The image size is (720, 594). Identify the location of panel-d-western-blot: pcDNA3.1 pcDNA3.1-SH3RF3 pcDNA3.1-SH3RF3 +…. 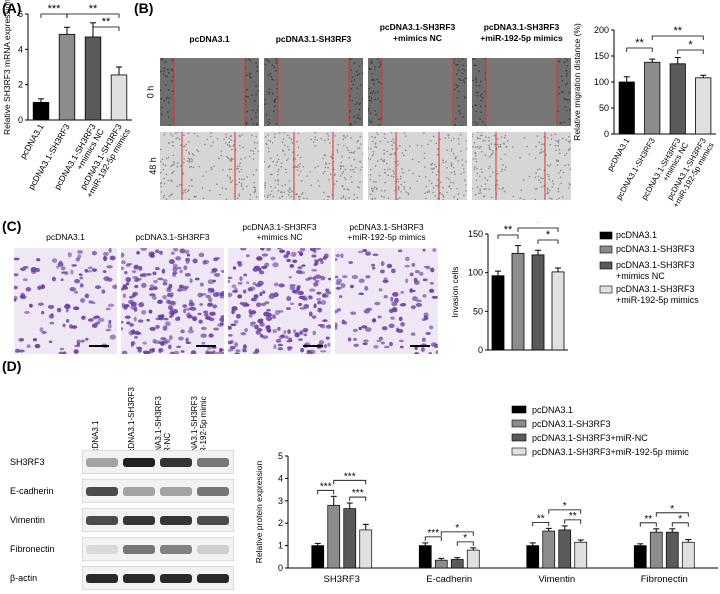
(120, 477).